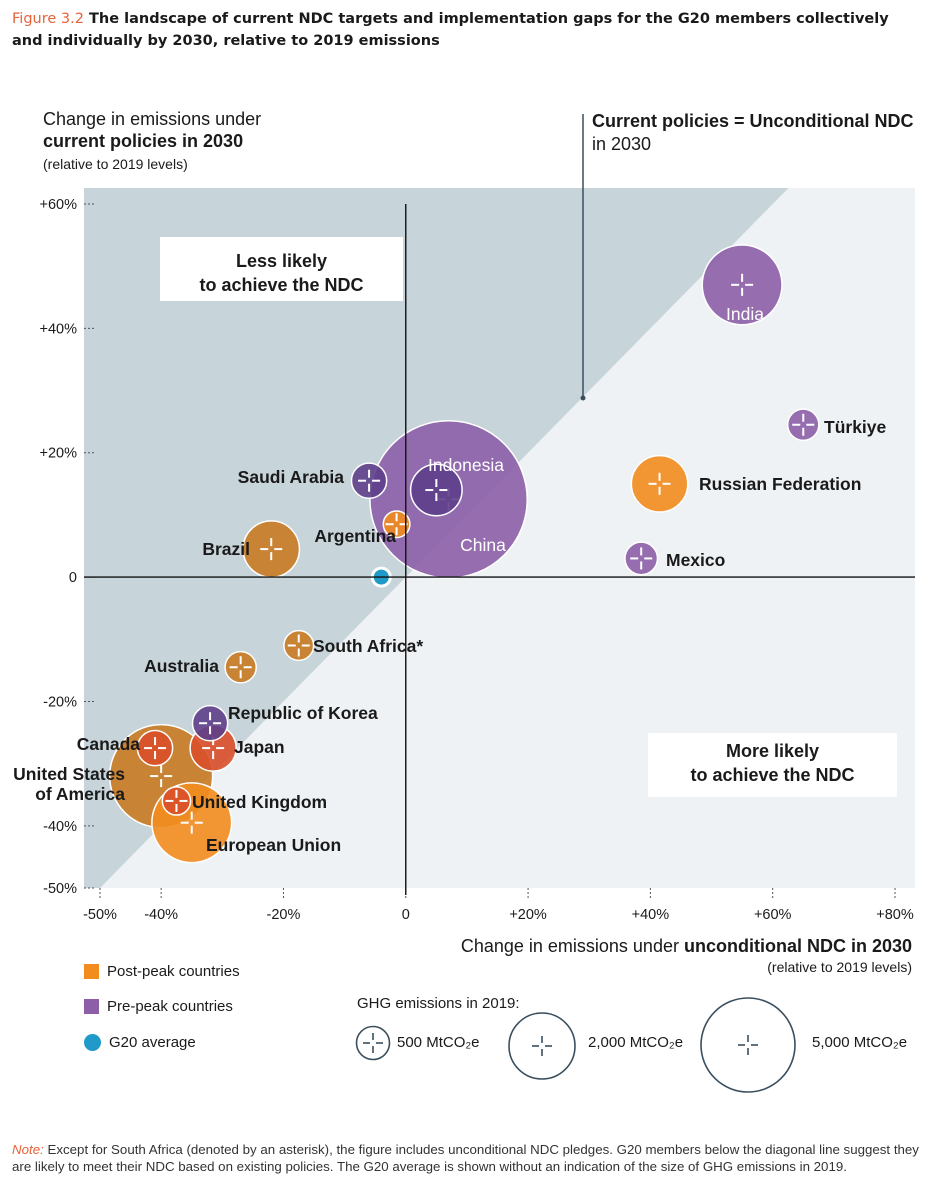 Image resolution: width=929 pixels, height=1200 pixels. Describe the element at coordinates (48, 19) in the screenshot. I see `figure-number: Figure 3.2` at that location.